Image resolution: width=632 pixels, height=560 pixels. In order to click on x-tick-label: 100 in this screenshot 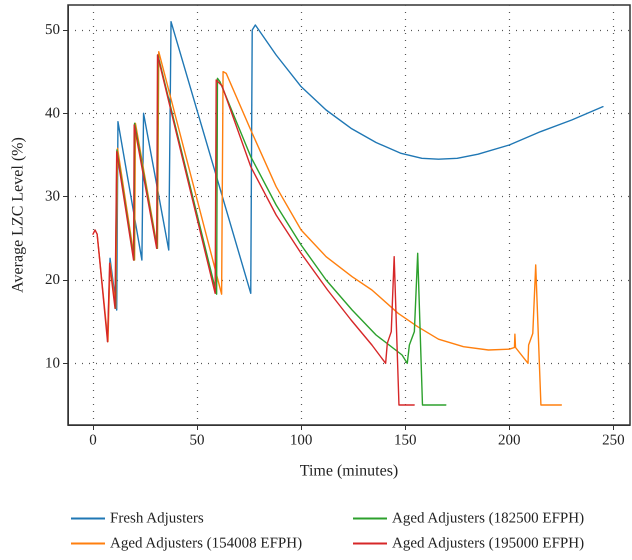, I will do `click(301, 440)`.